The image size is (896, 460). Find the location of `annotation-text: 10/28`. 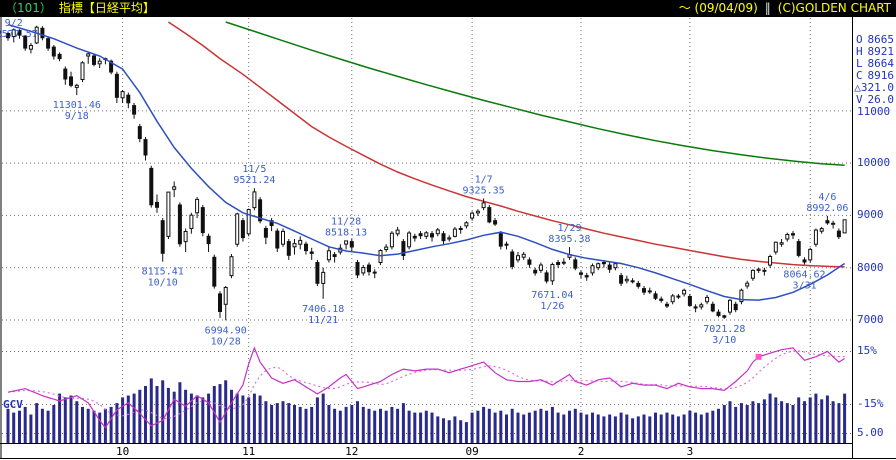

annotation-text: 10/28 is located at coordinates (226, 341).